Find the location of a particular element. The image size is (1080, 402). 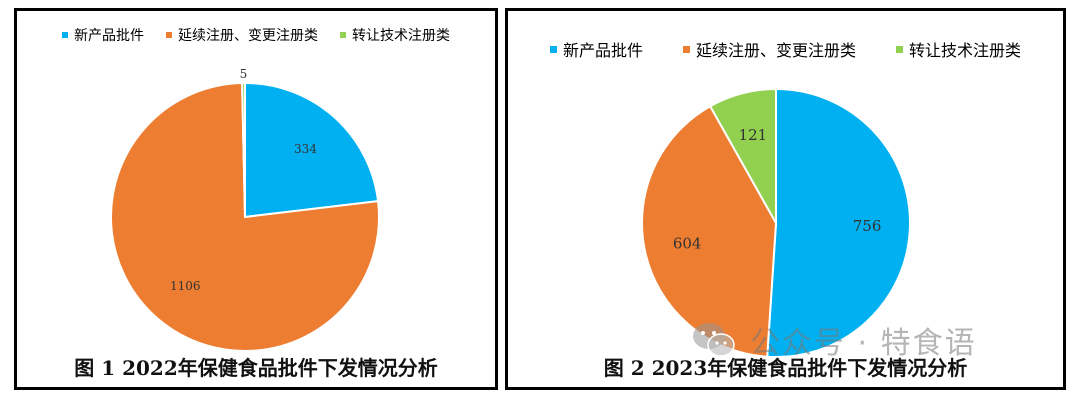

watermark: 公众号 · 特食语 is located at coordinates (833, 340).